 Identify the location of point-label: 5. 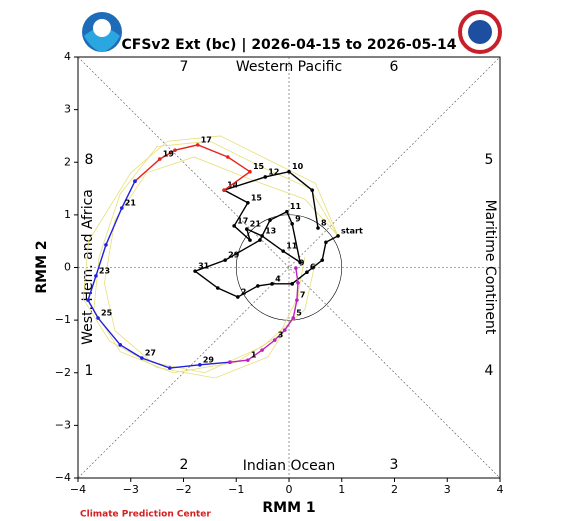
(299, 313).